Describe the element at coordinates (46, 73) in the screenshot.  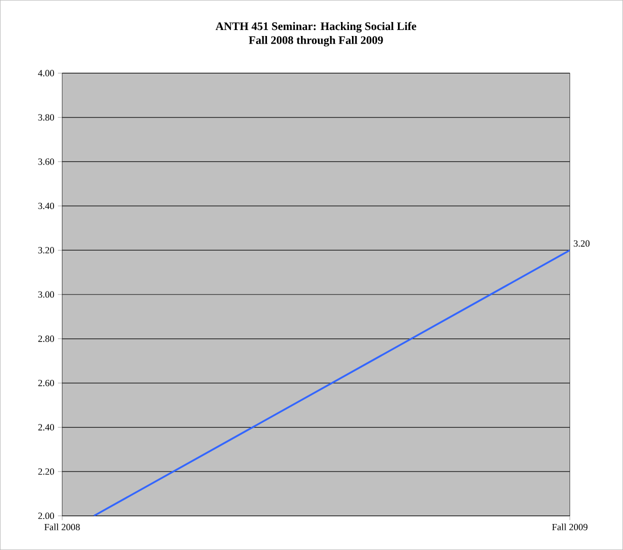
I see `y-tick-label: 4.00` at that location.